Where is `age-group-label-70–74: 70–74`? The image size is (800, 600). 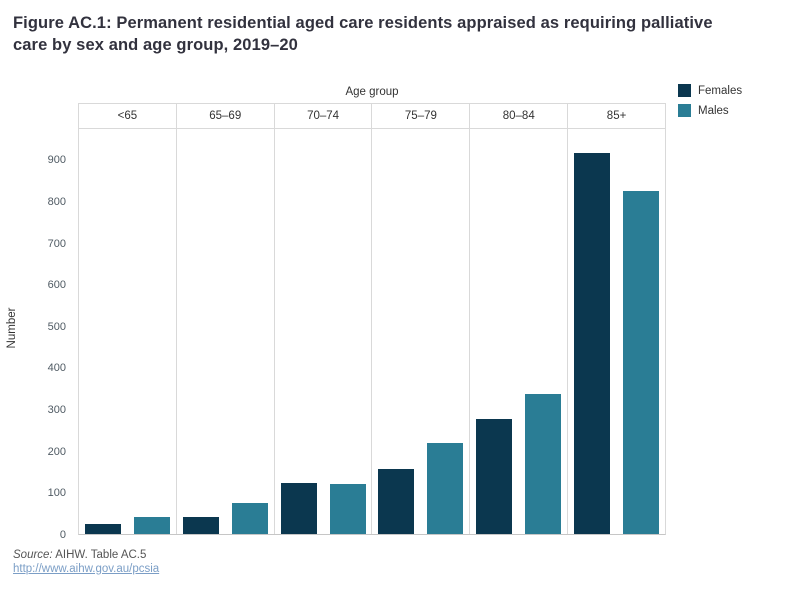
age-group-label-70–74: 70–74 is located at coordinates (322, 116).